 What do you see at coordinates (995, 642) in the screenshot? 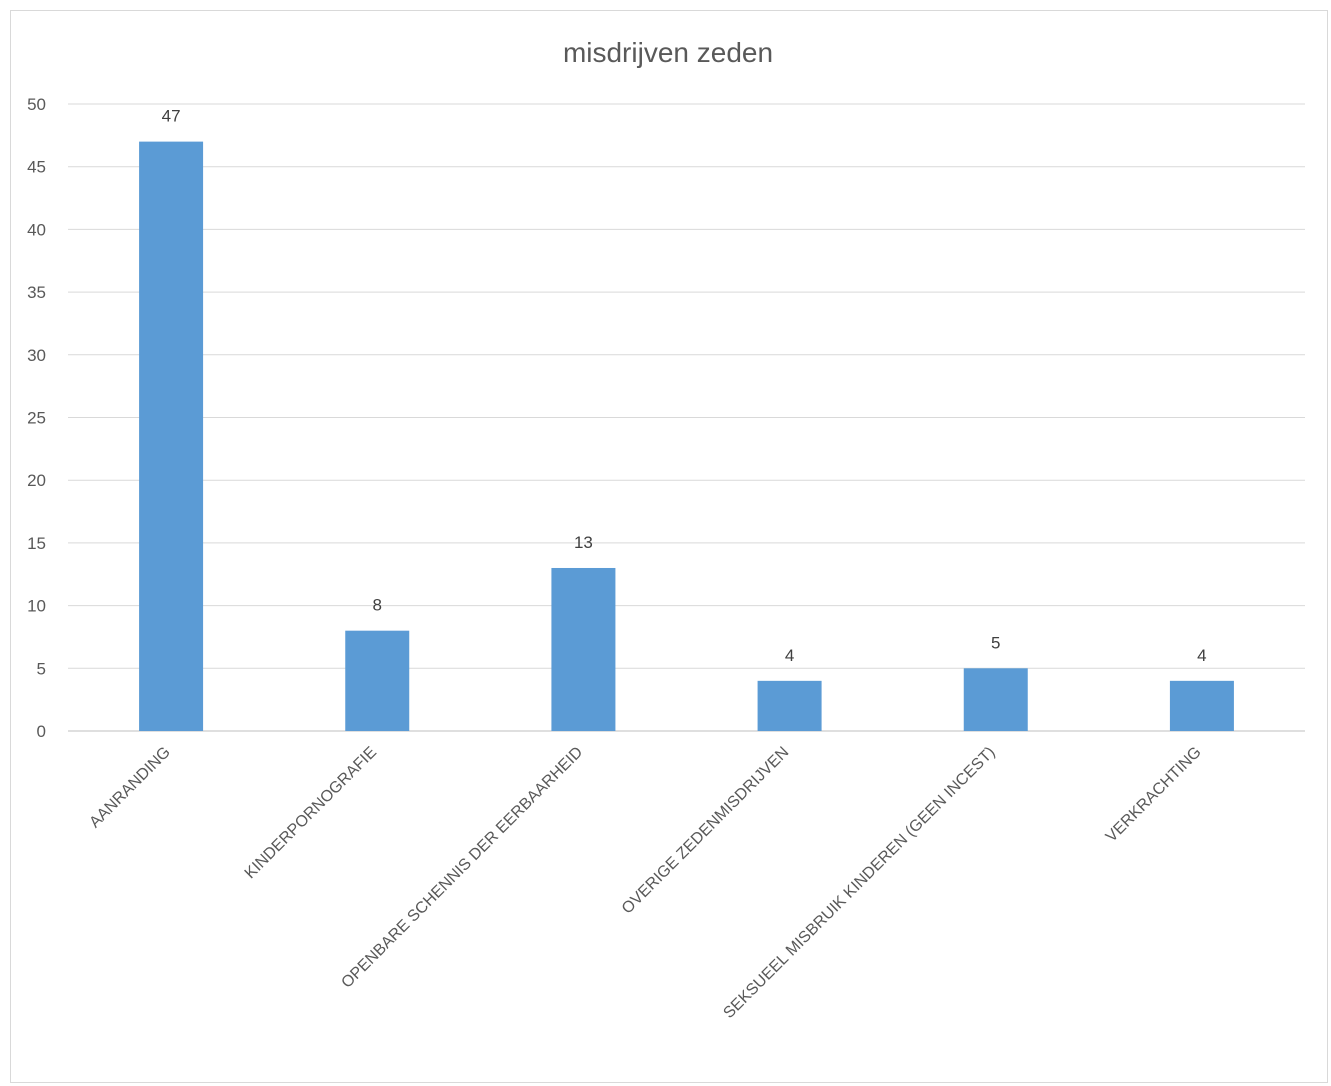
I see `data-label: 5` at bounding box center [995, 642].